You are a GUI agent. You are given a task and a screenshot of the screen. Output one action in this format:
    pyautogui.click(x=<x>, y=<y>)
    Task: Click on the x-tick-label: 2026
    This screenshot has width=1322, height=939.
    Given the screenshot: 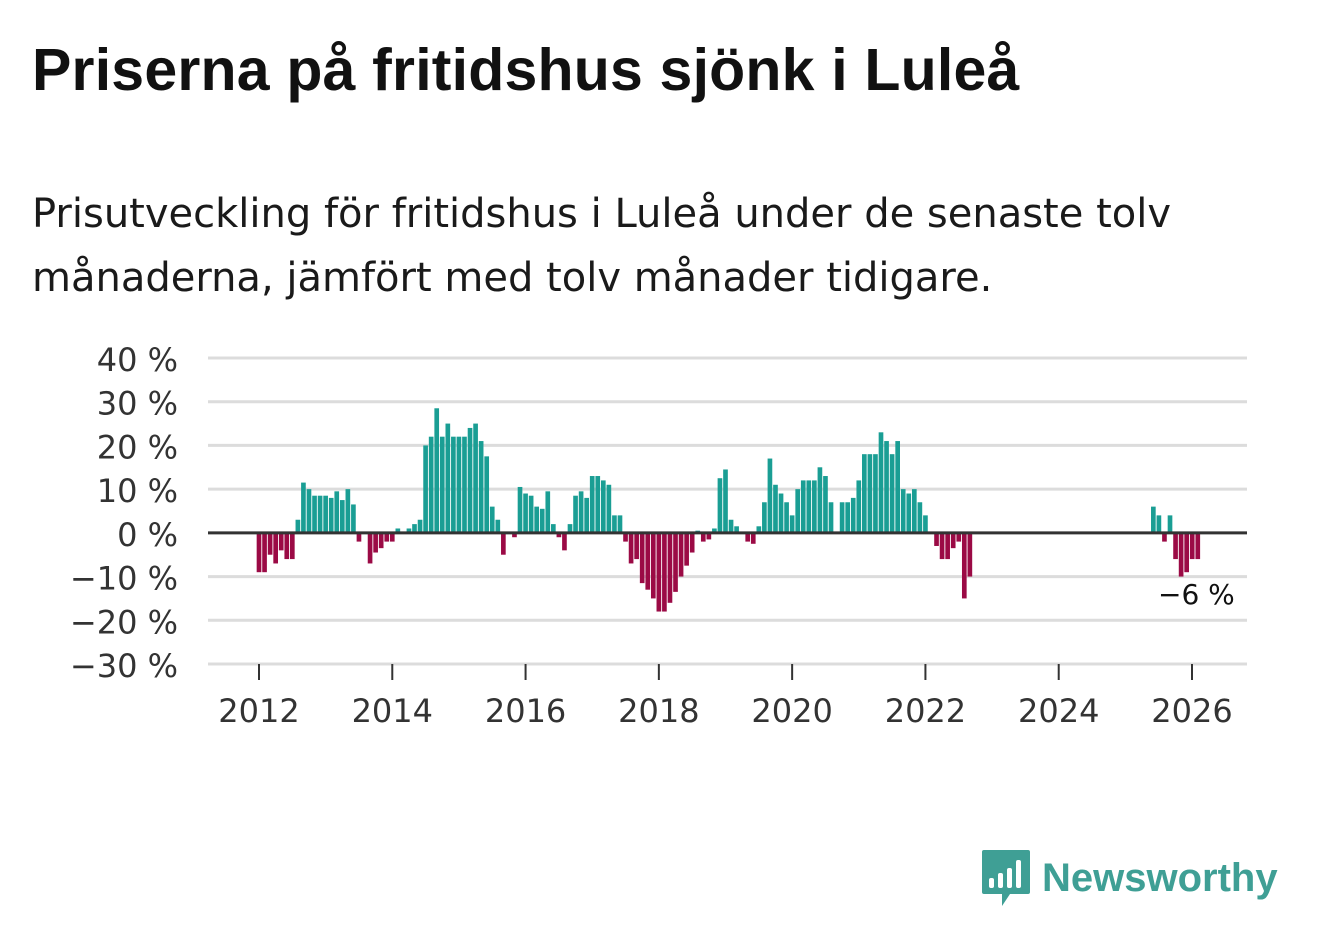 What is the action you would take?
    pyautogui.click(x=1191, y=711)
    